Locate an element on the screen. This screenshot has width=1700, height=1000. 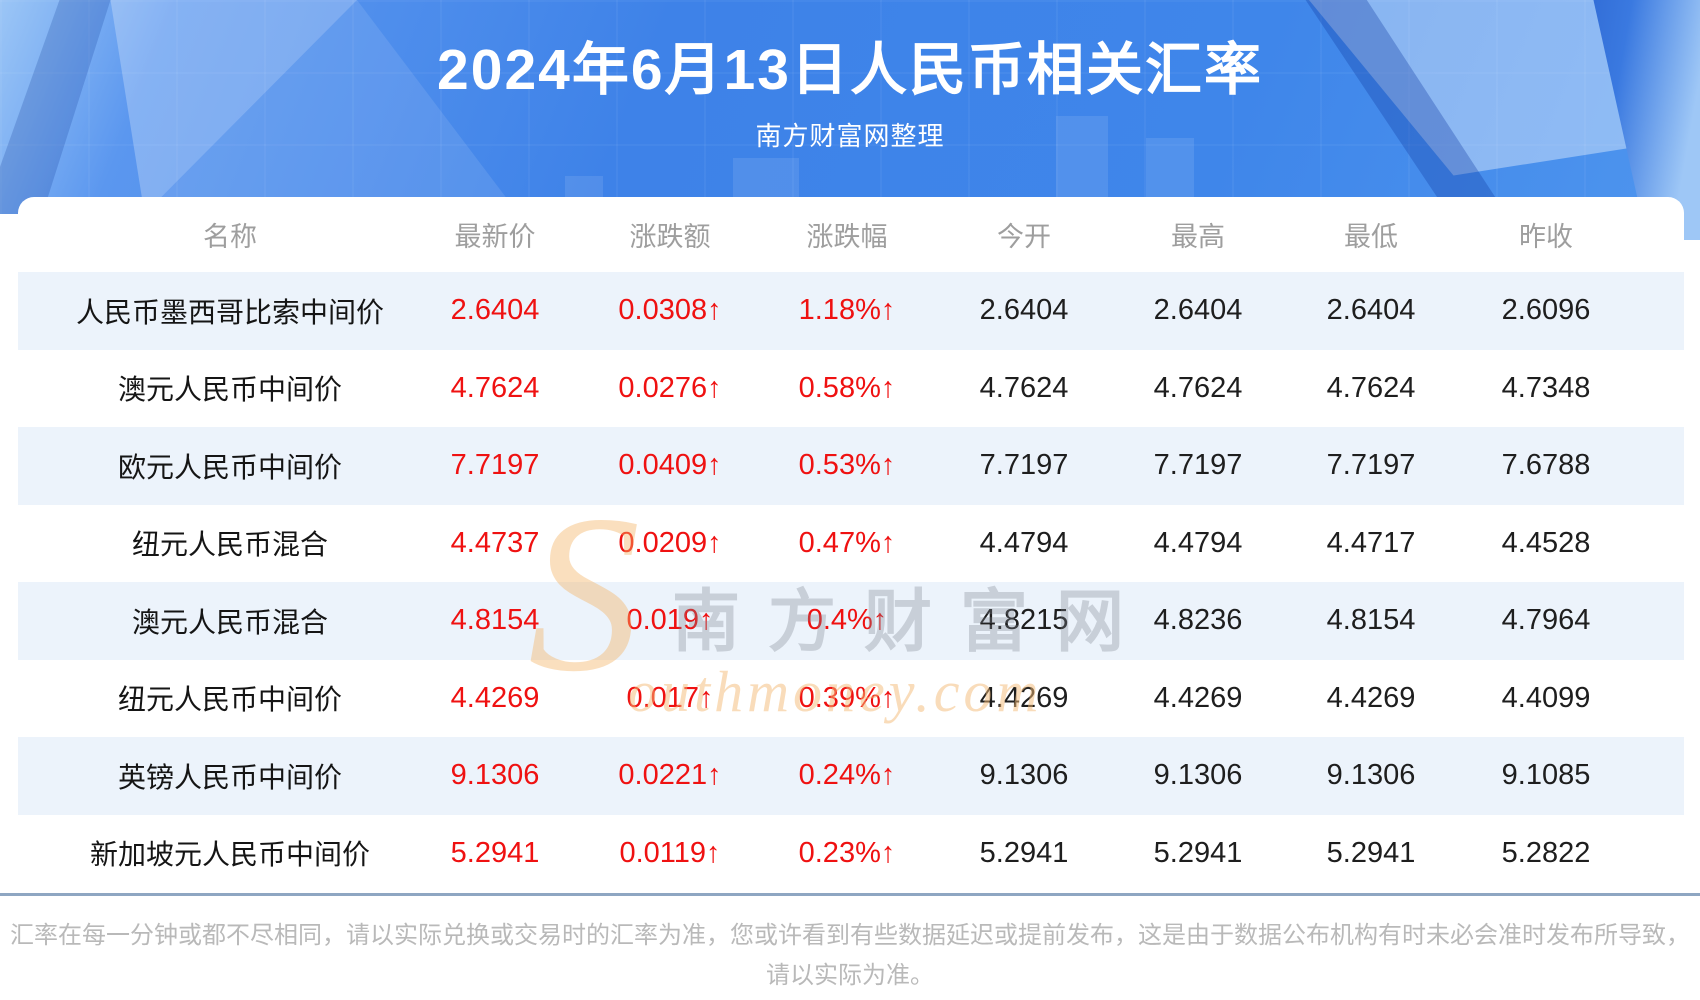
cell-name: 澳元人民币中间价 is located at coordinates (229, 390).